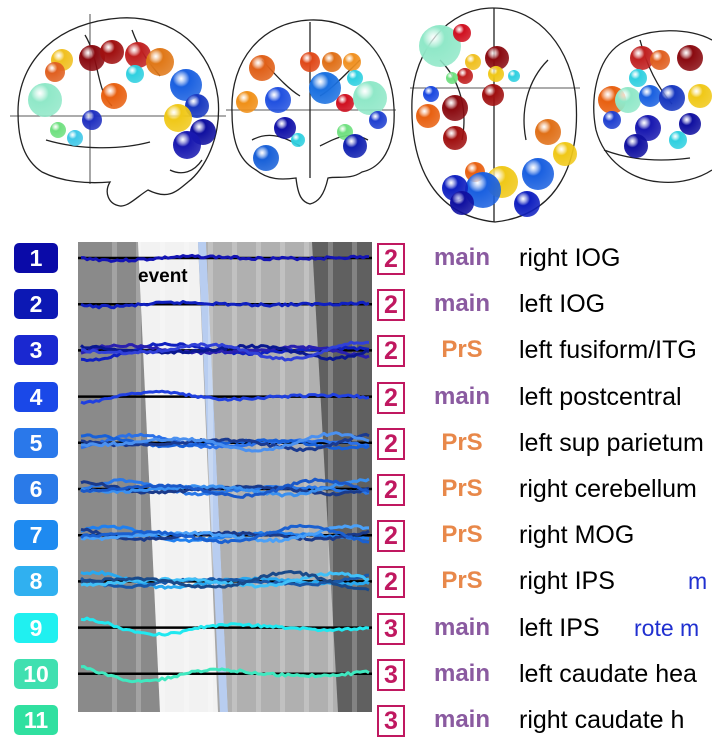 The image size is (712, 742). What do you see at coordinates (36, 720) in the screenshot?
I see `row-number-badge: 11` at bounding box center [36, 720].